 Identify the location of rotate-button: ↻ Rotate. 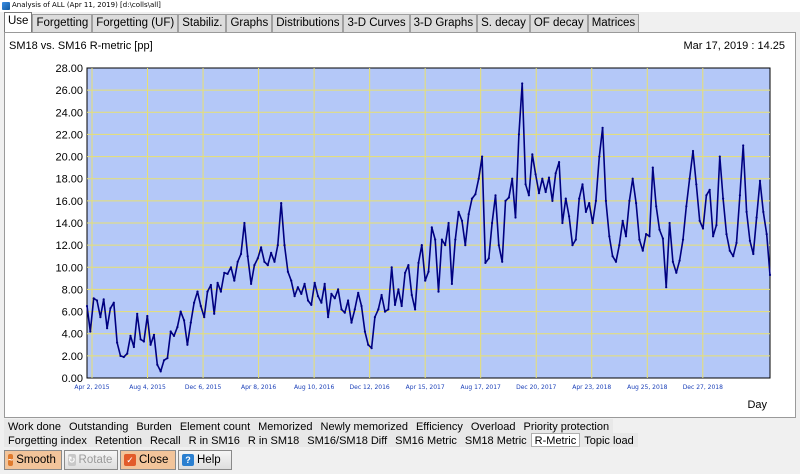
(91, 460).